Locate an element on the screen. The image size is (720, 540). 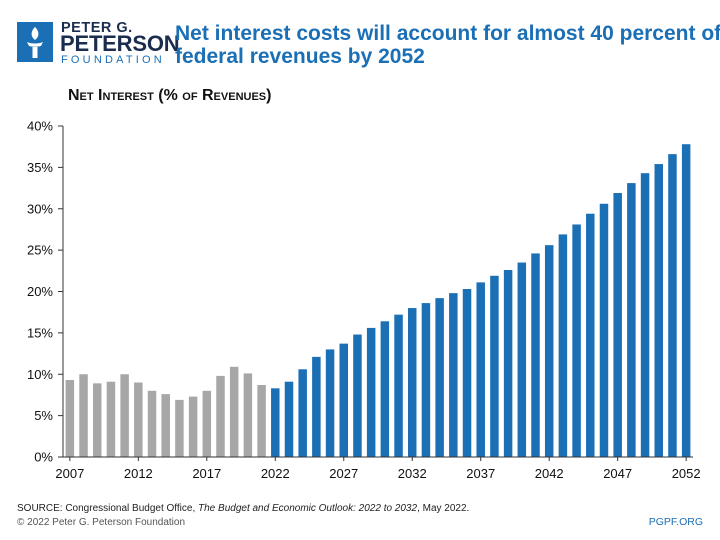
projected-bar-2040 is located at coordinates (522, 359).